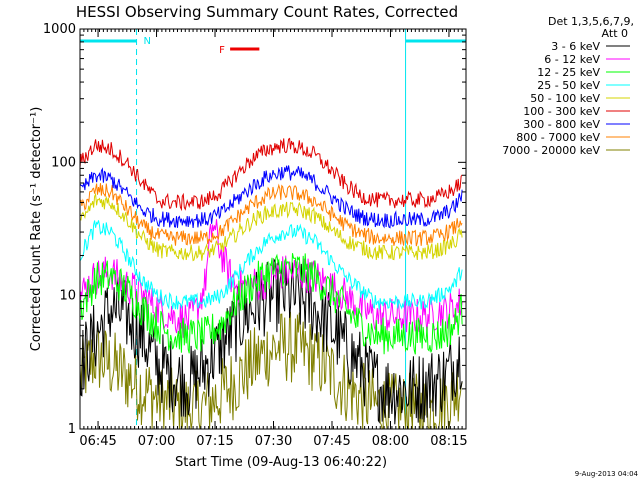 The width and height of the screenshot is (640, 480). What do you see at coordinates (568, 72) in the screenshot?
I see `legend-label: 12 - 25 keV` at bounding box center [568, 72].